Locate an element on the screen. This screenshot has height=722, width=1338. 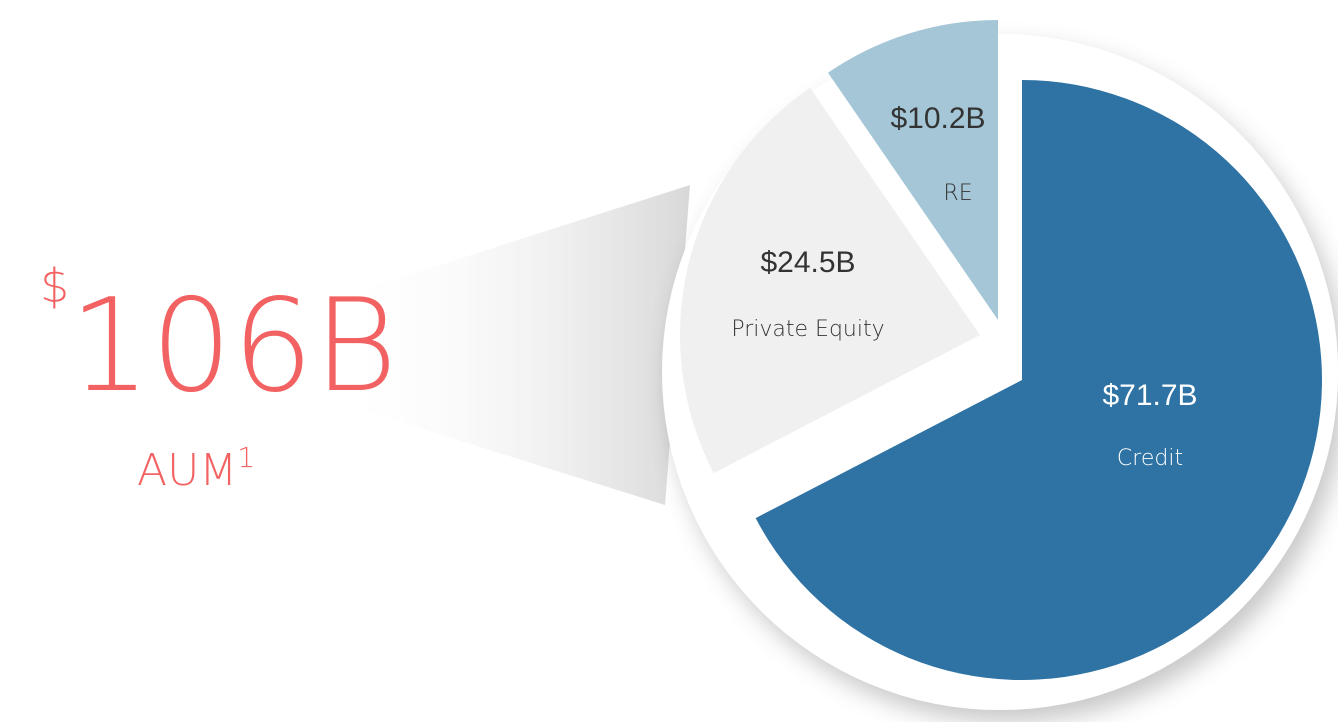
headline-value: 106B is located at coordinates (233, 346).